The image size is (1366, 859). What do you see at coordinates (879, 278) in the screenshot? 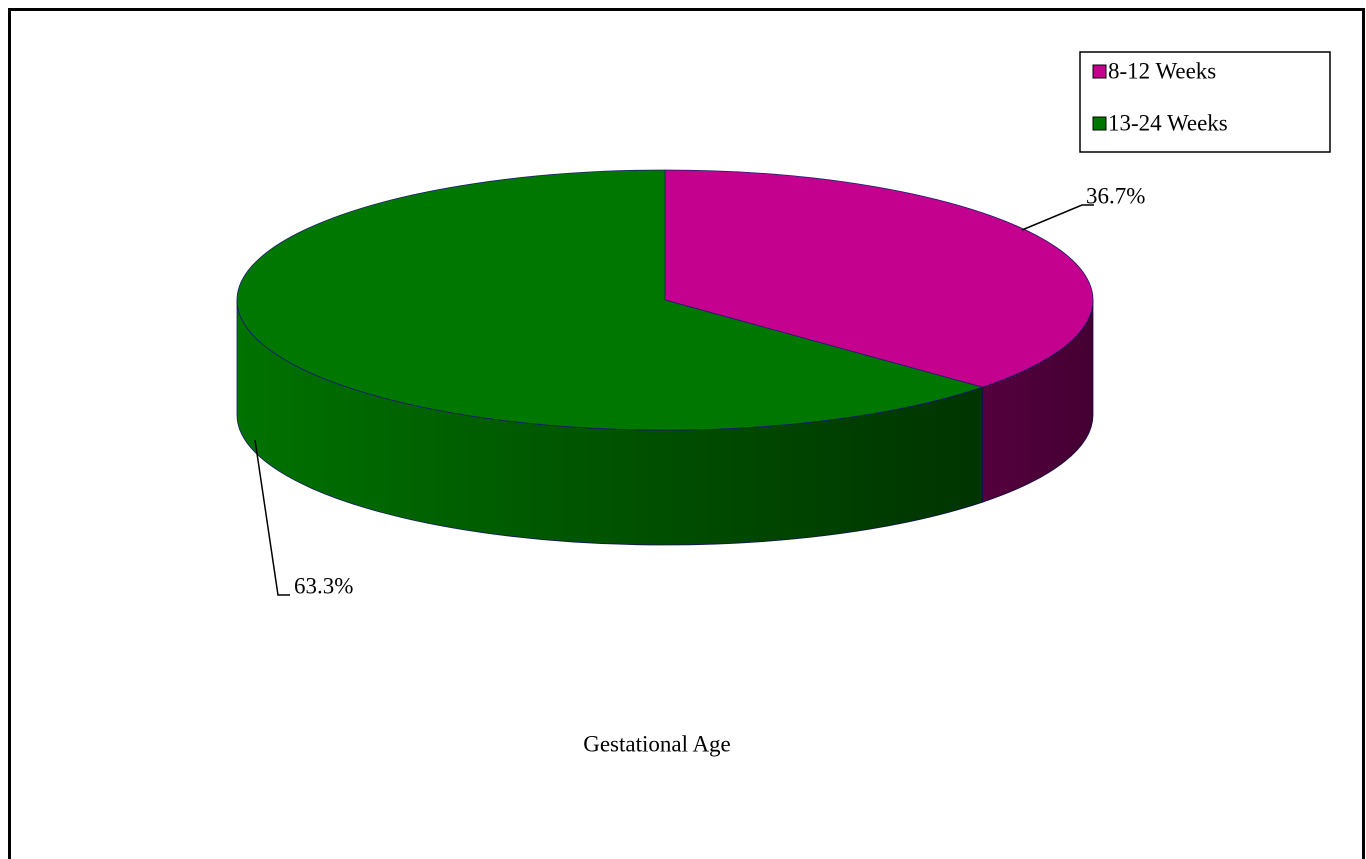
I see `slice` at bounding box center [879, 278].